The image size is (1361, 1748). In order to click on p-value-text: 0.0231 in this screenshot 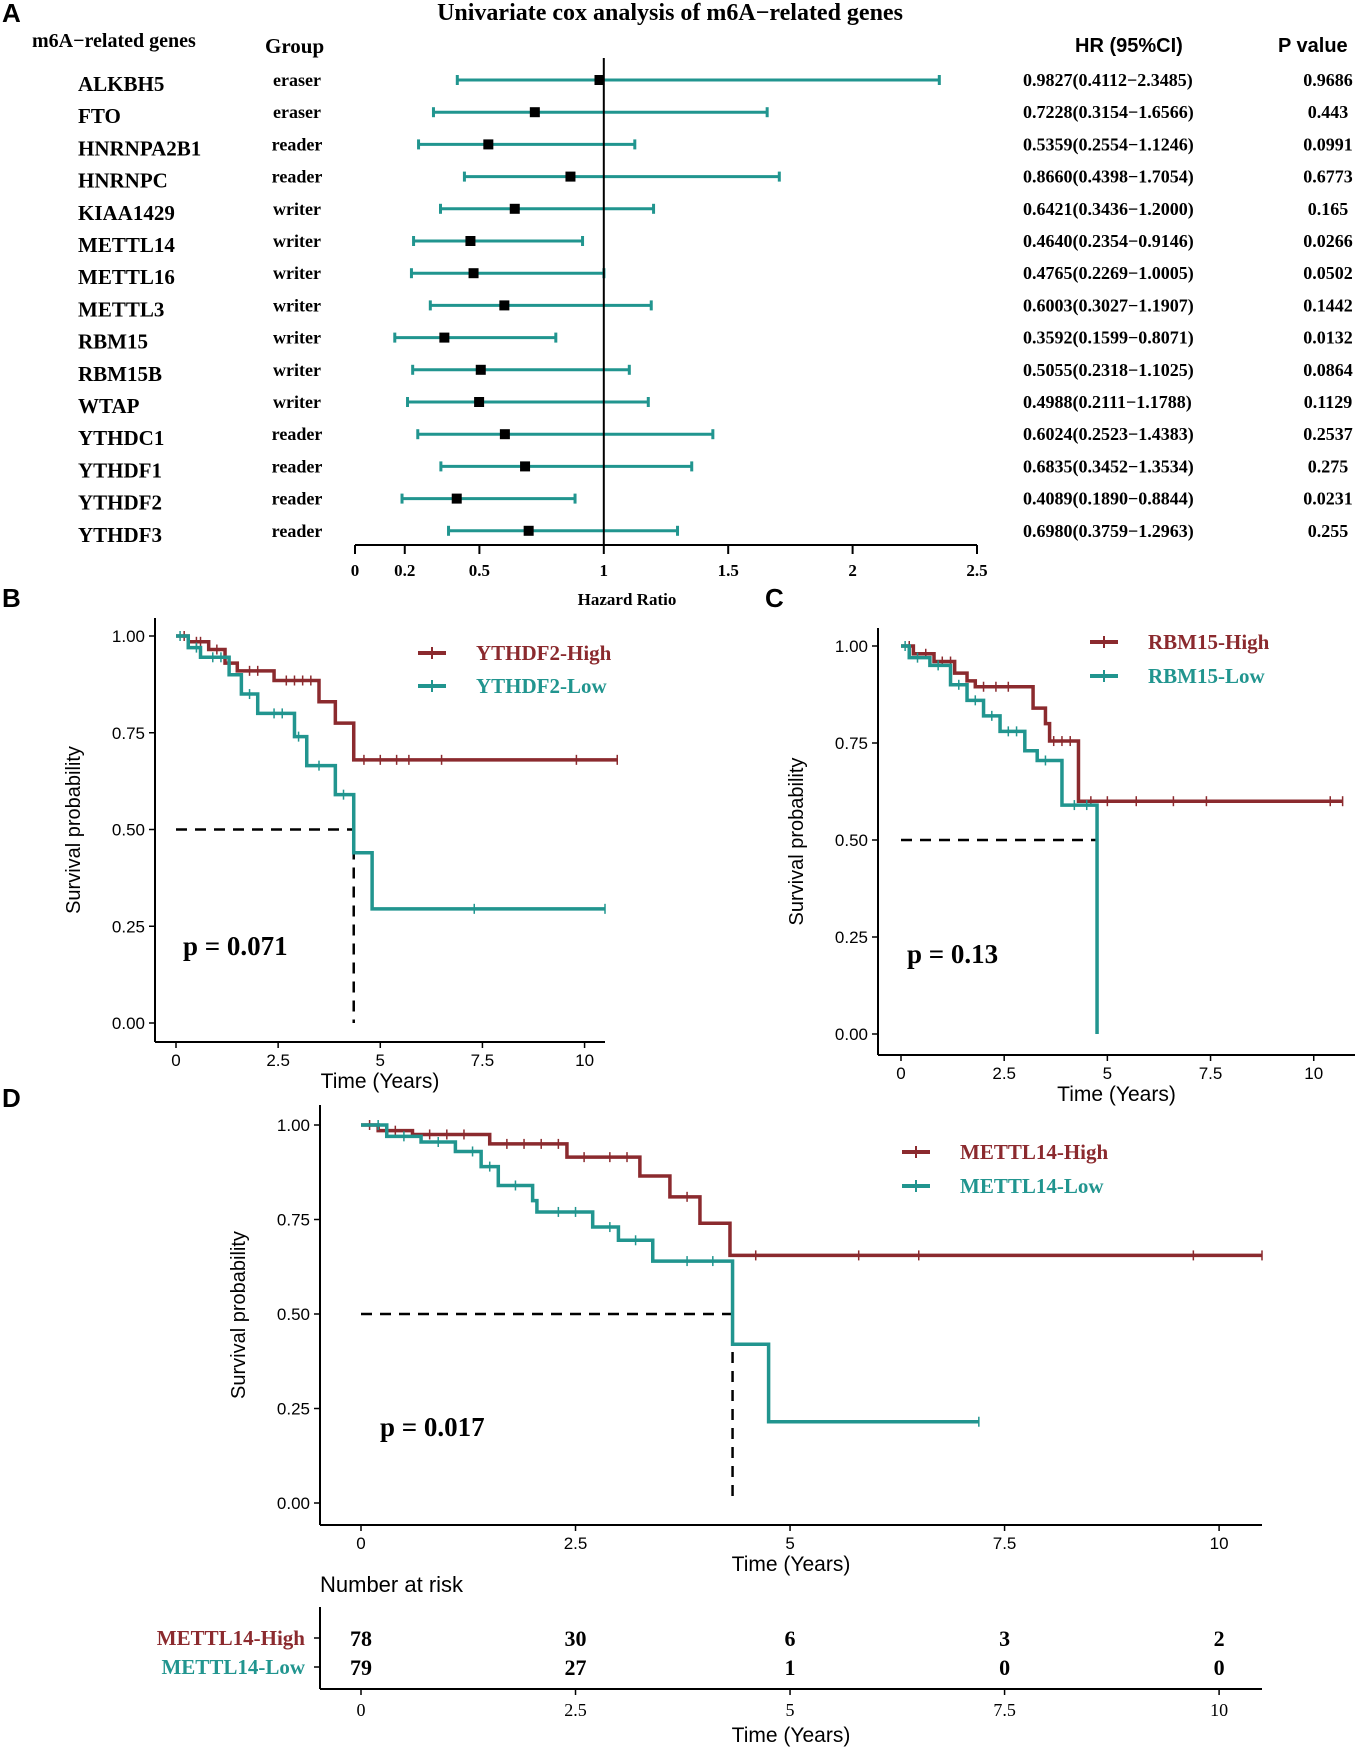, I will do `click(1328, 499)`.